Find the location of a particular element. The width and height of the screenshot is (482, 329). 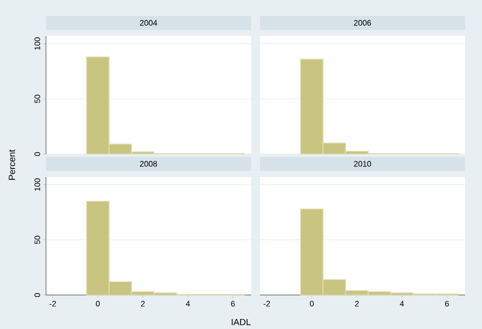

x-axis-title: IADL is located at coordinates (241, 322).